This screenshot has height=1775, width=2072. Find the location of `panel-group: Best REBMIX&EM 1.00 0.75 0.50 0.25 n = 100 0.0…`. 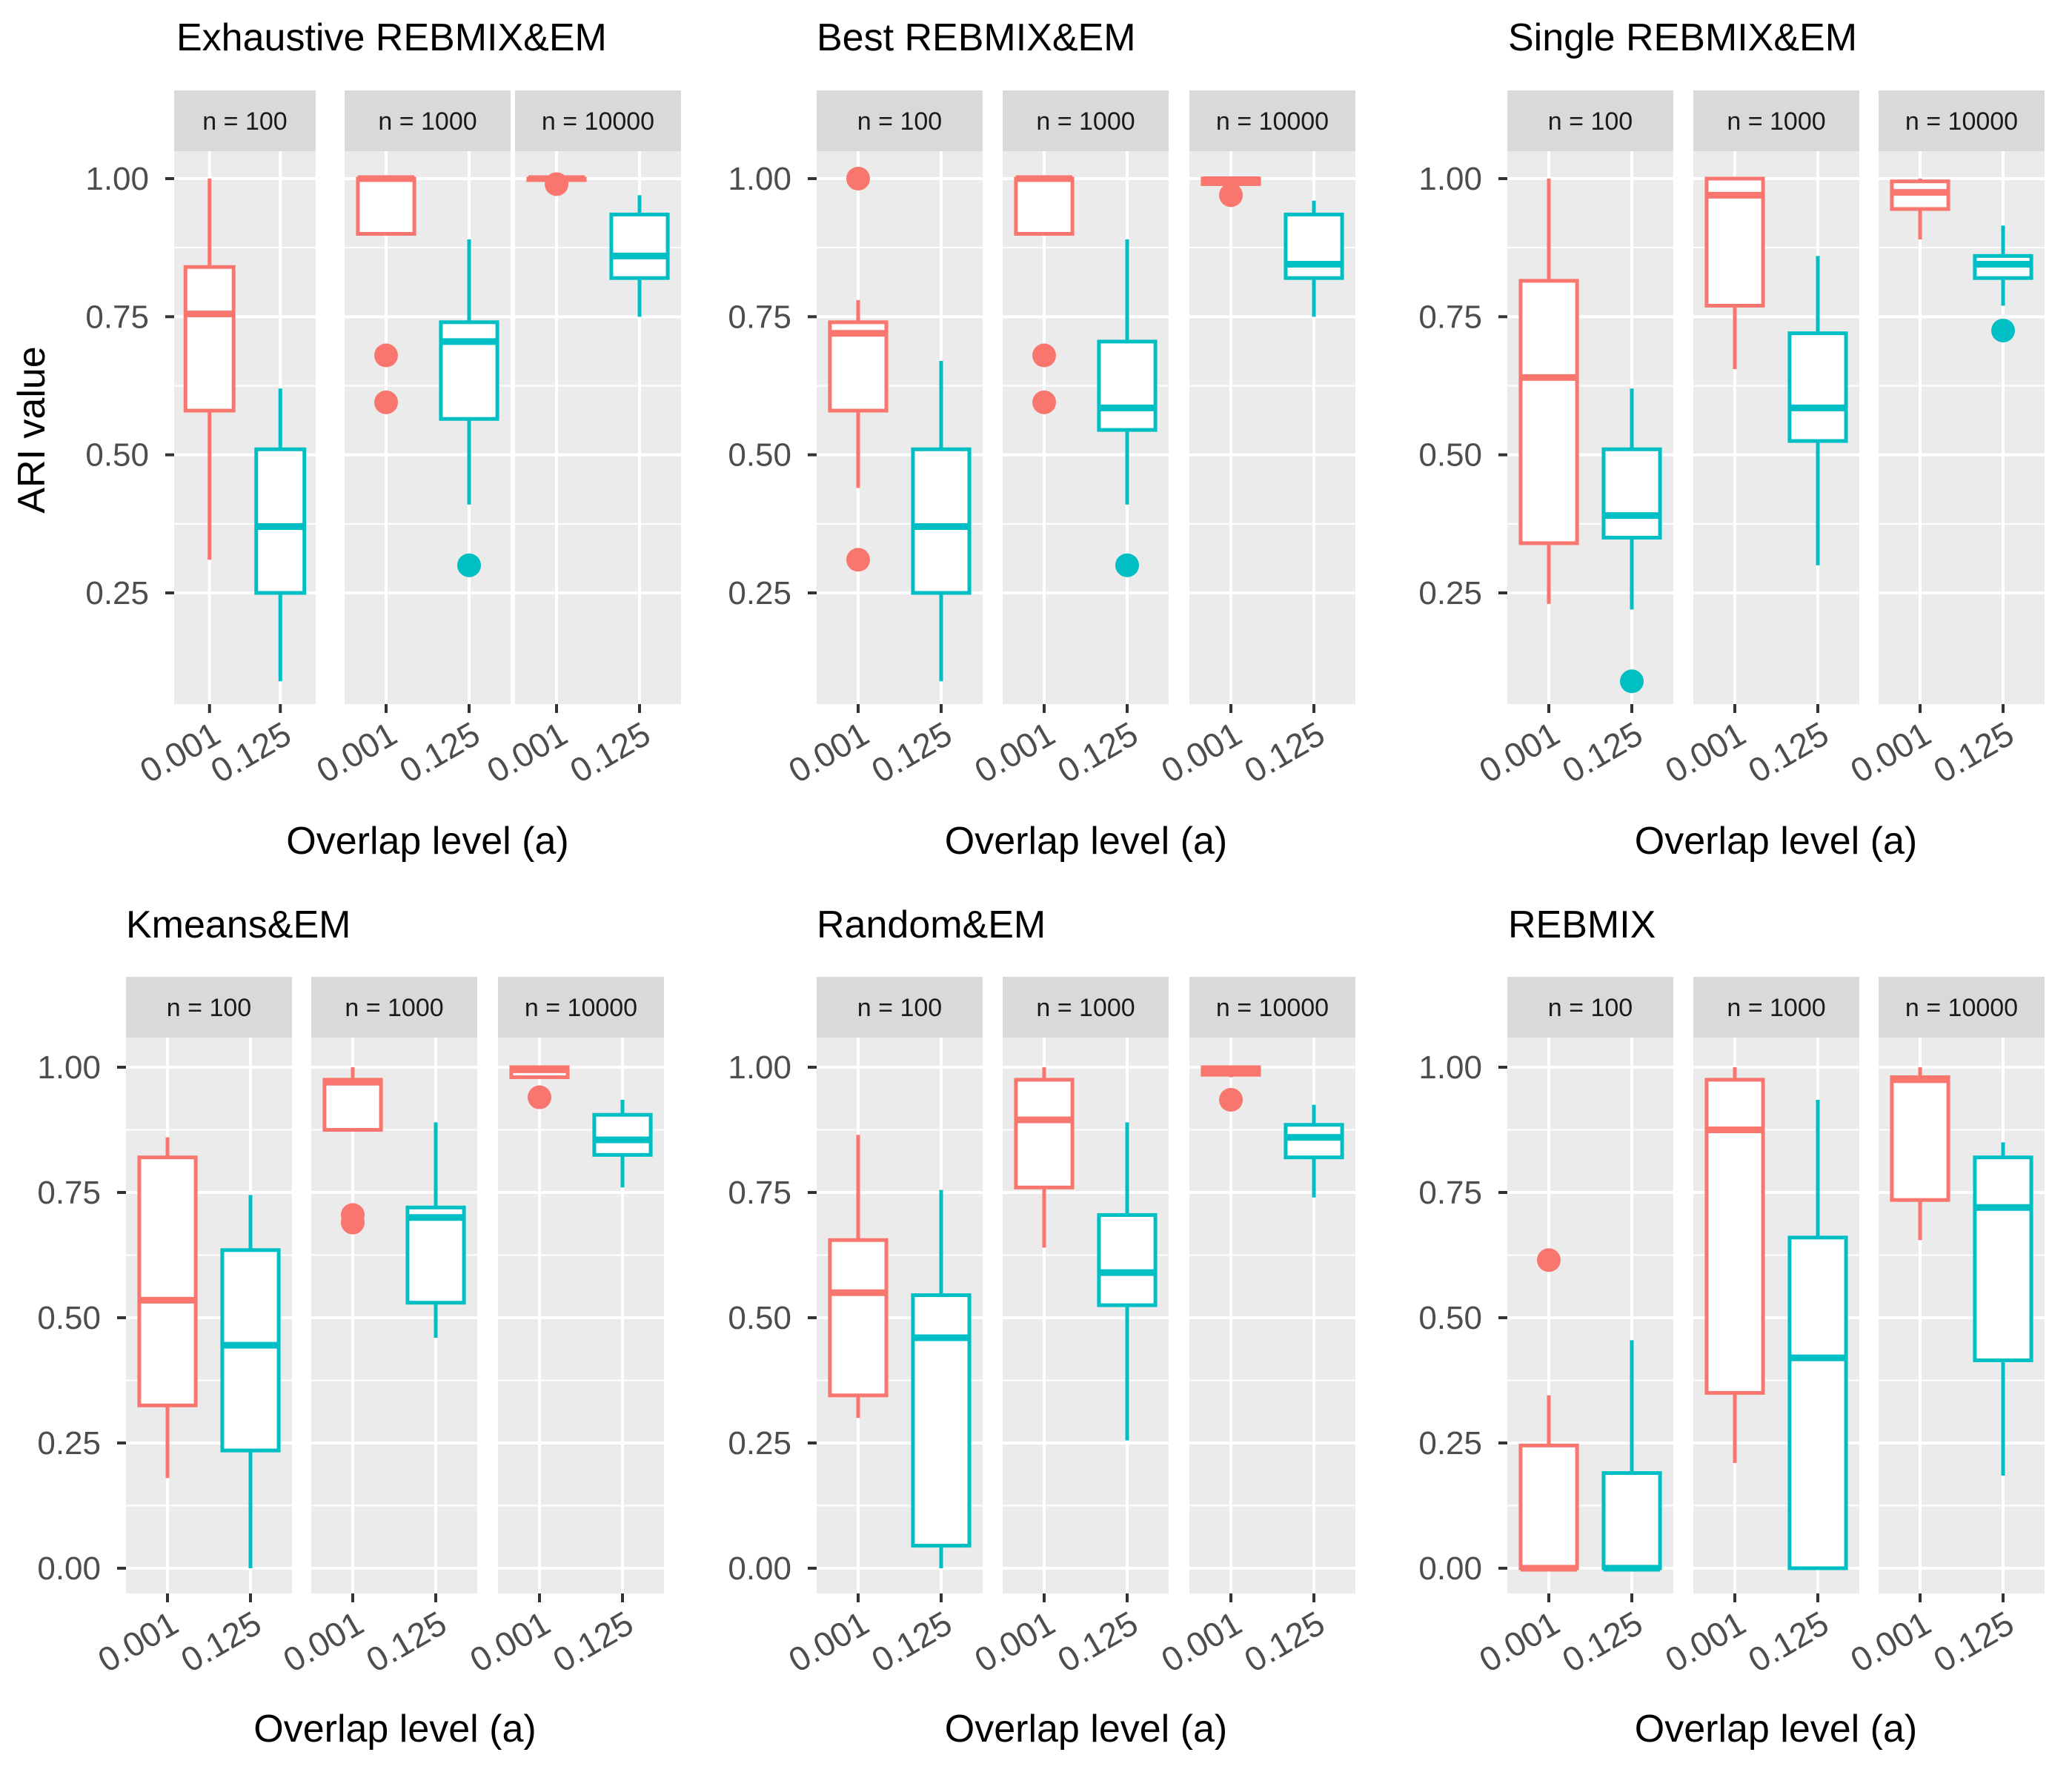

panel-group: Best REBMIX&EM 1.00 0.75 0.50 0.25 n = 100 0.0… is located at coordinates (1041, 439).